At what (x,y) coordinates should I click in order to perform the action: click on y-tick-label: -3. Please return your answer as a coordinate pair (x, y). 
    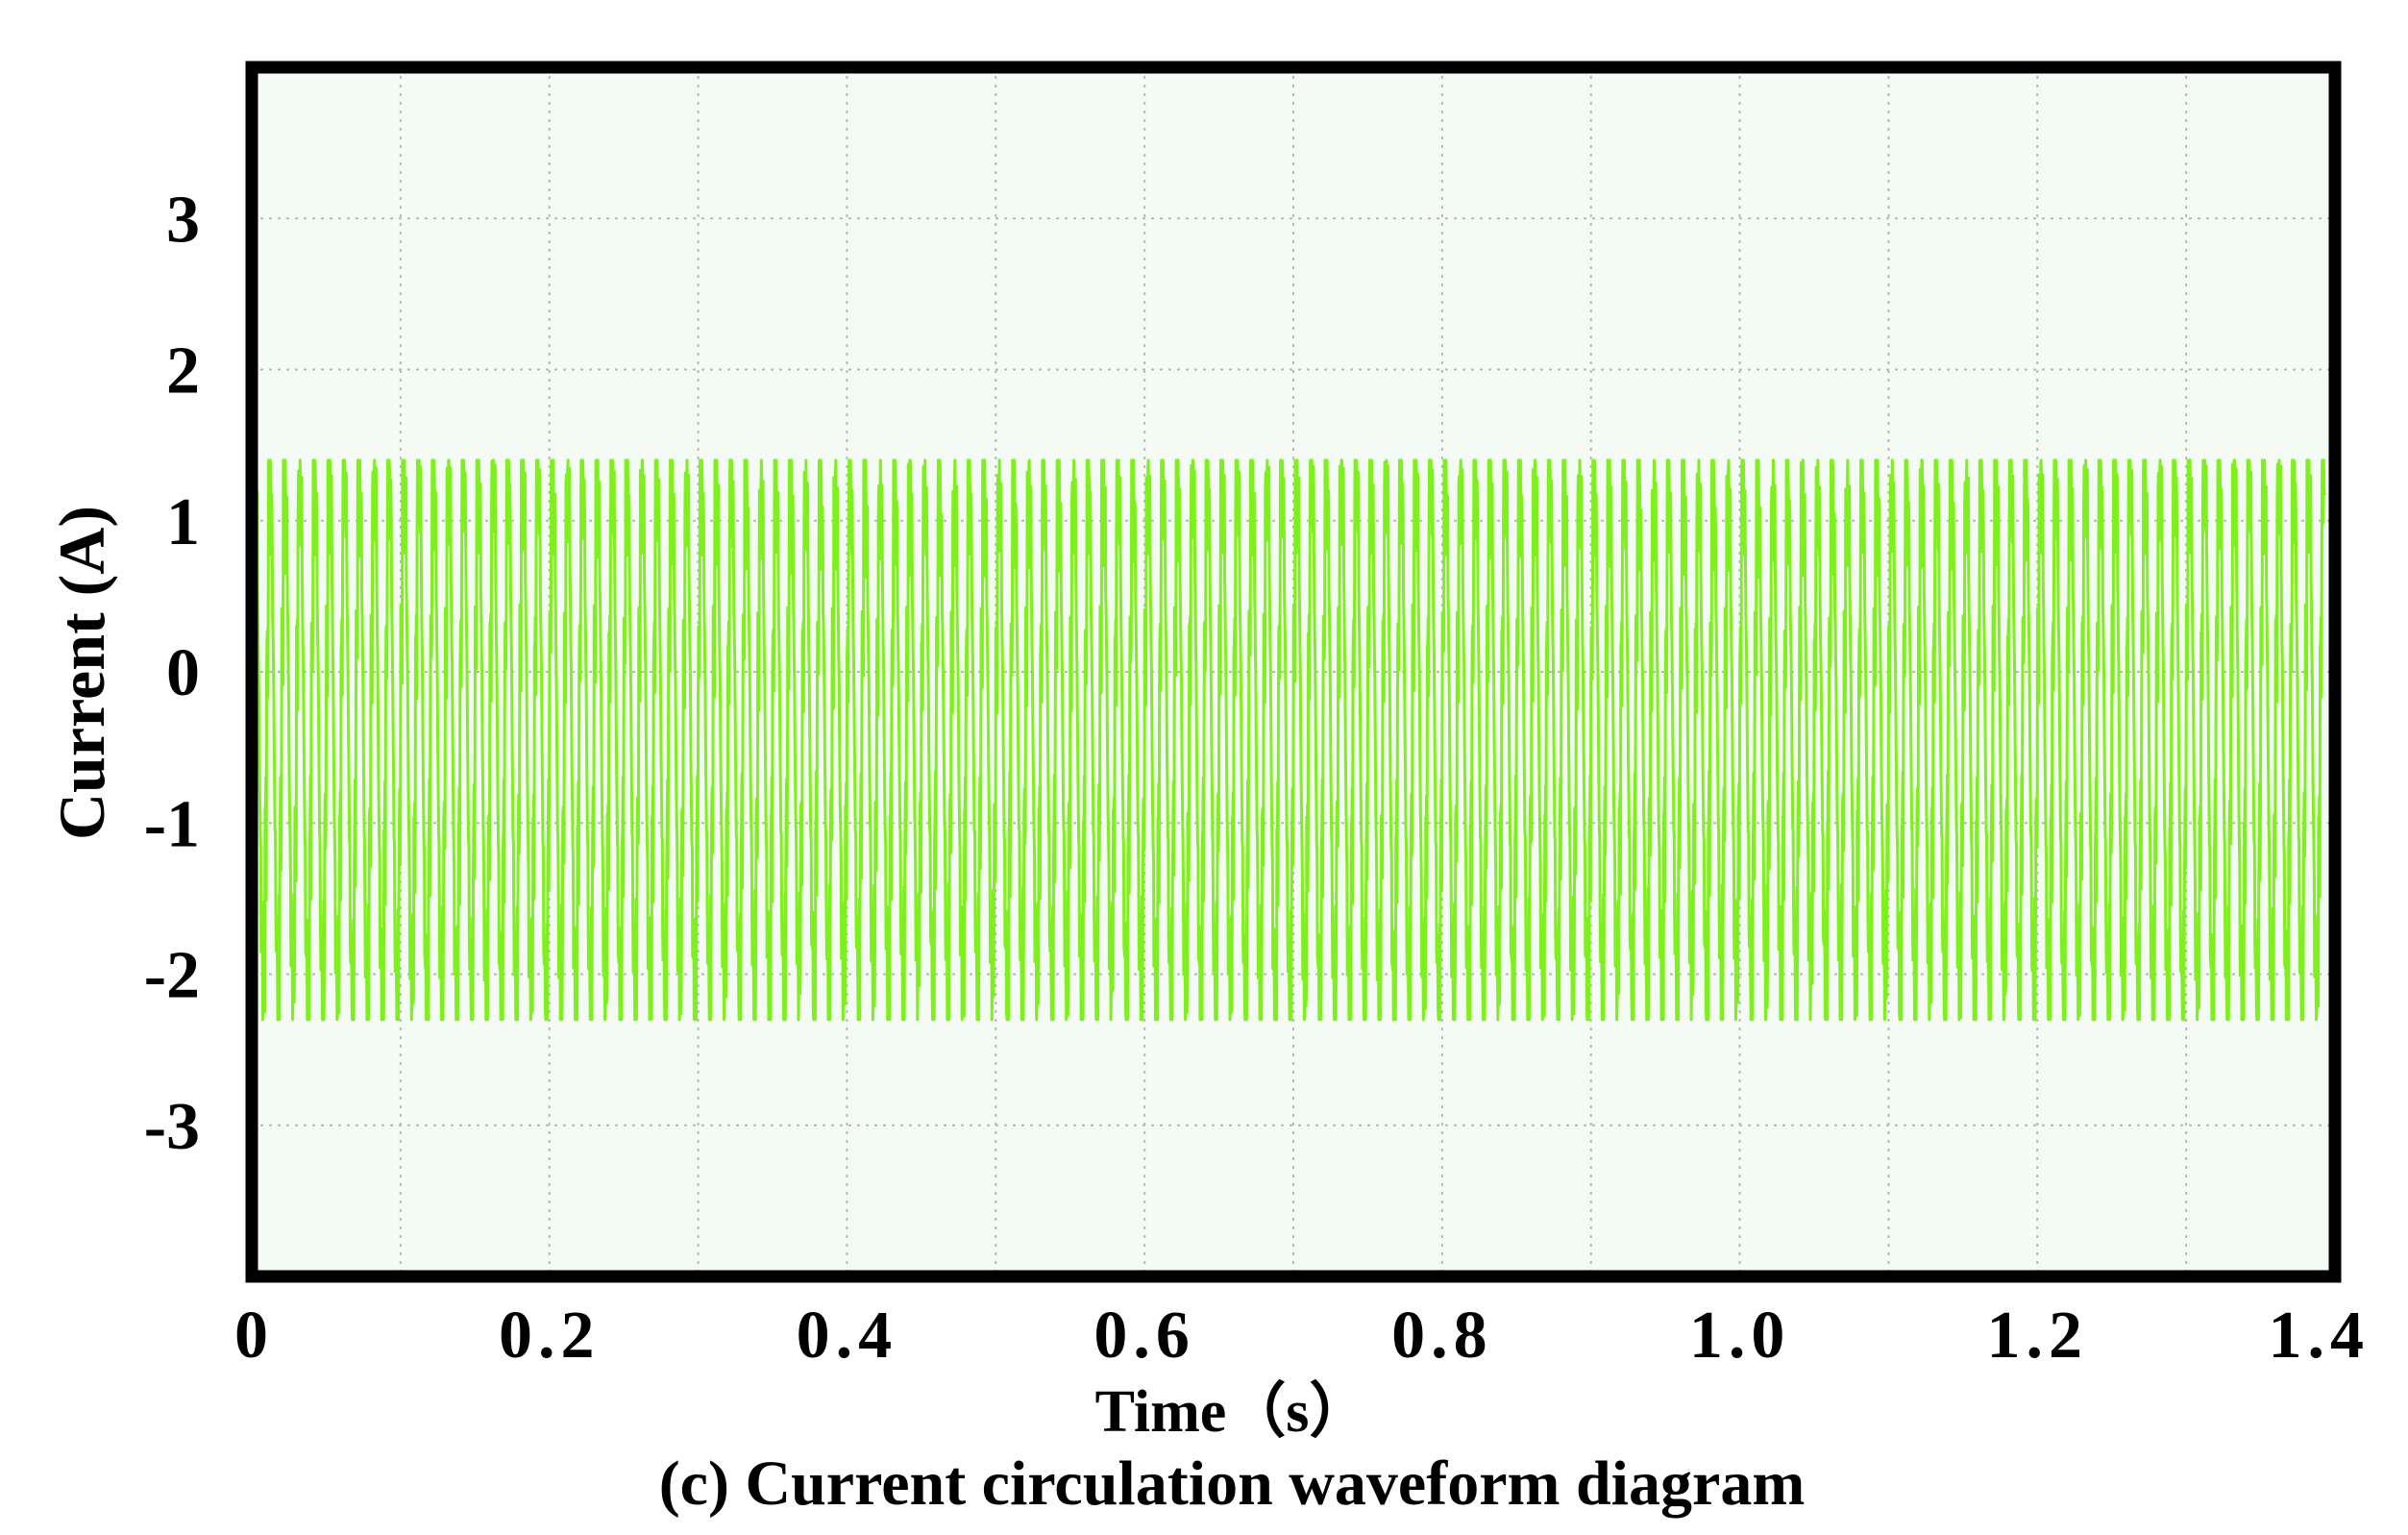
    Looking at the image, I should click on (172, 1127).